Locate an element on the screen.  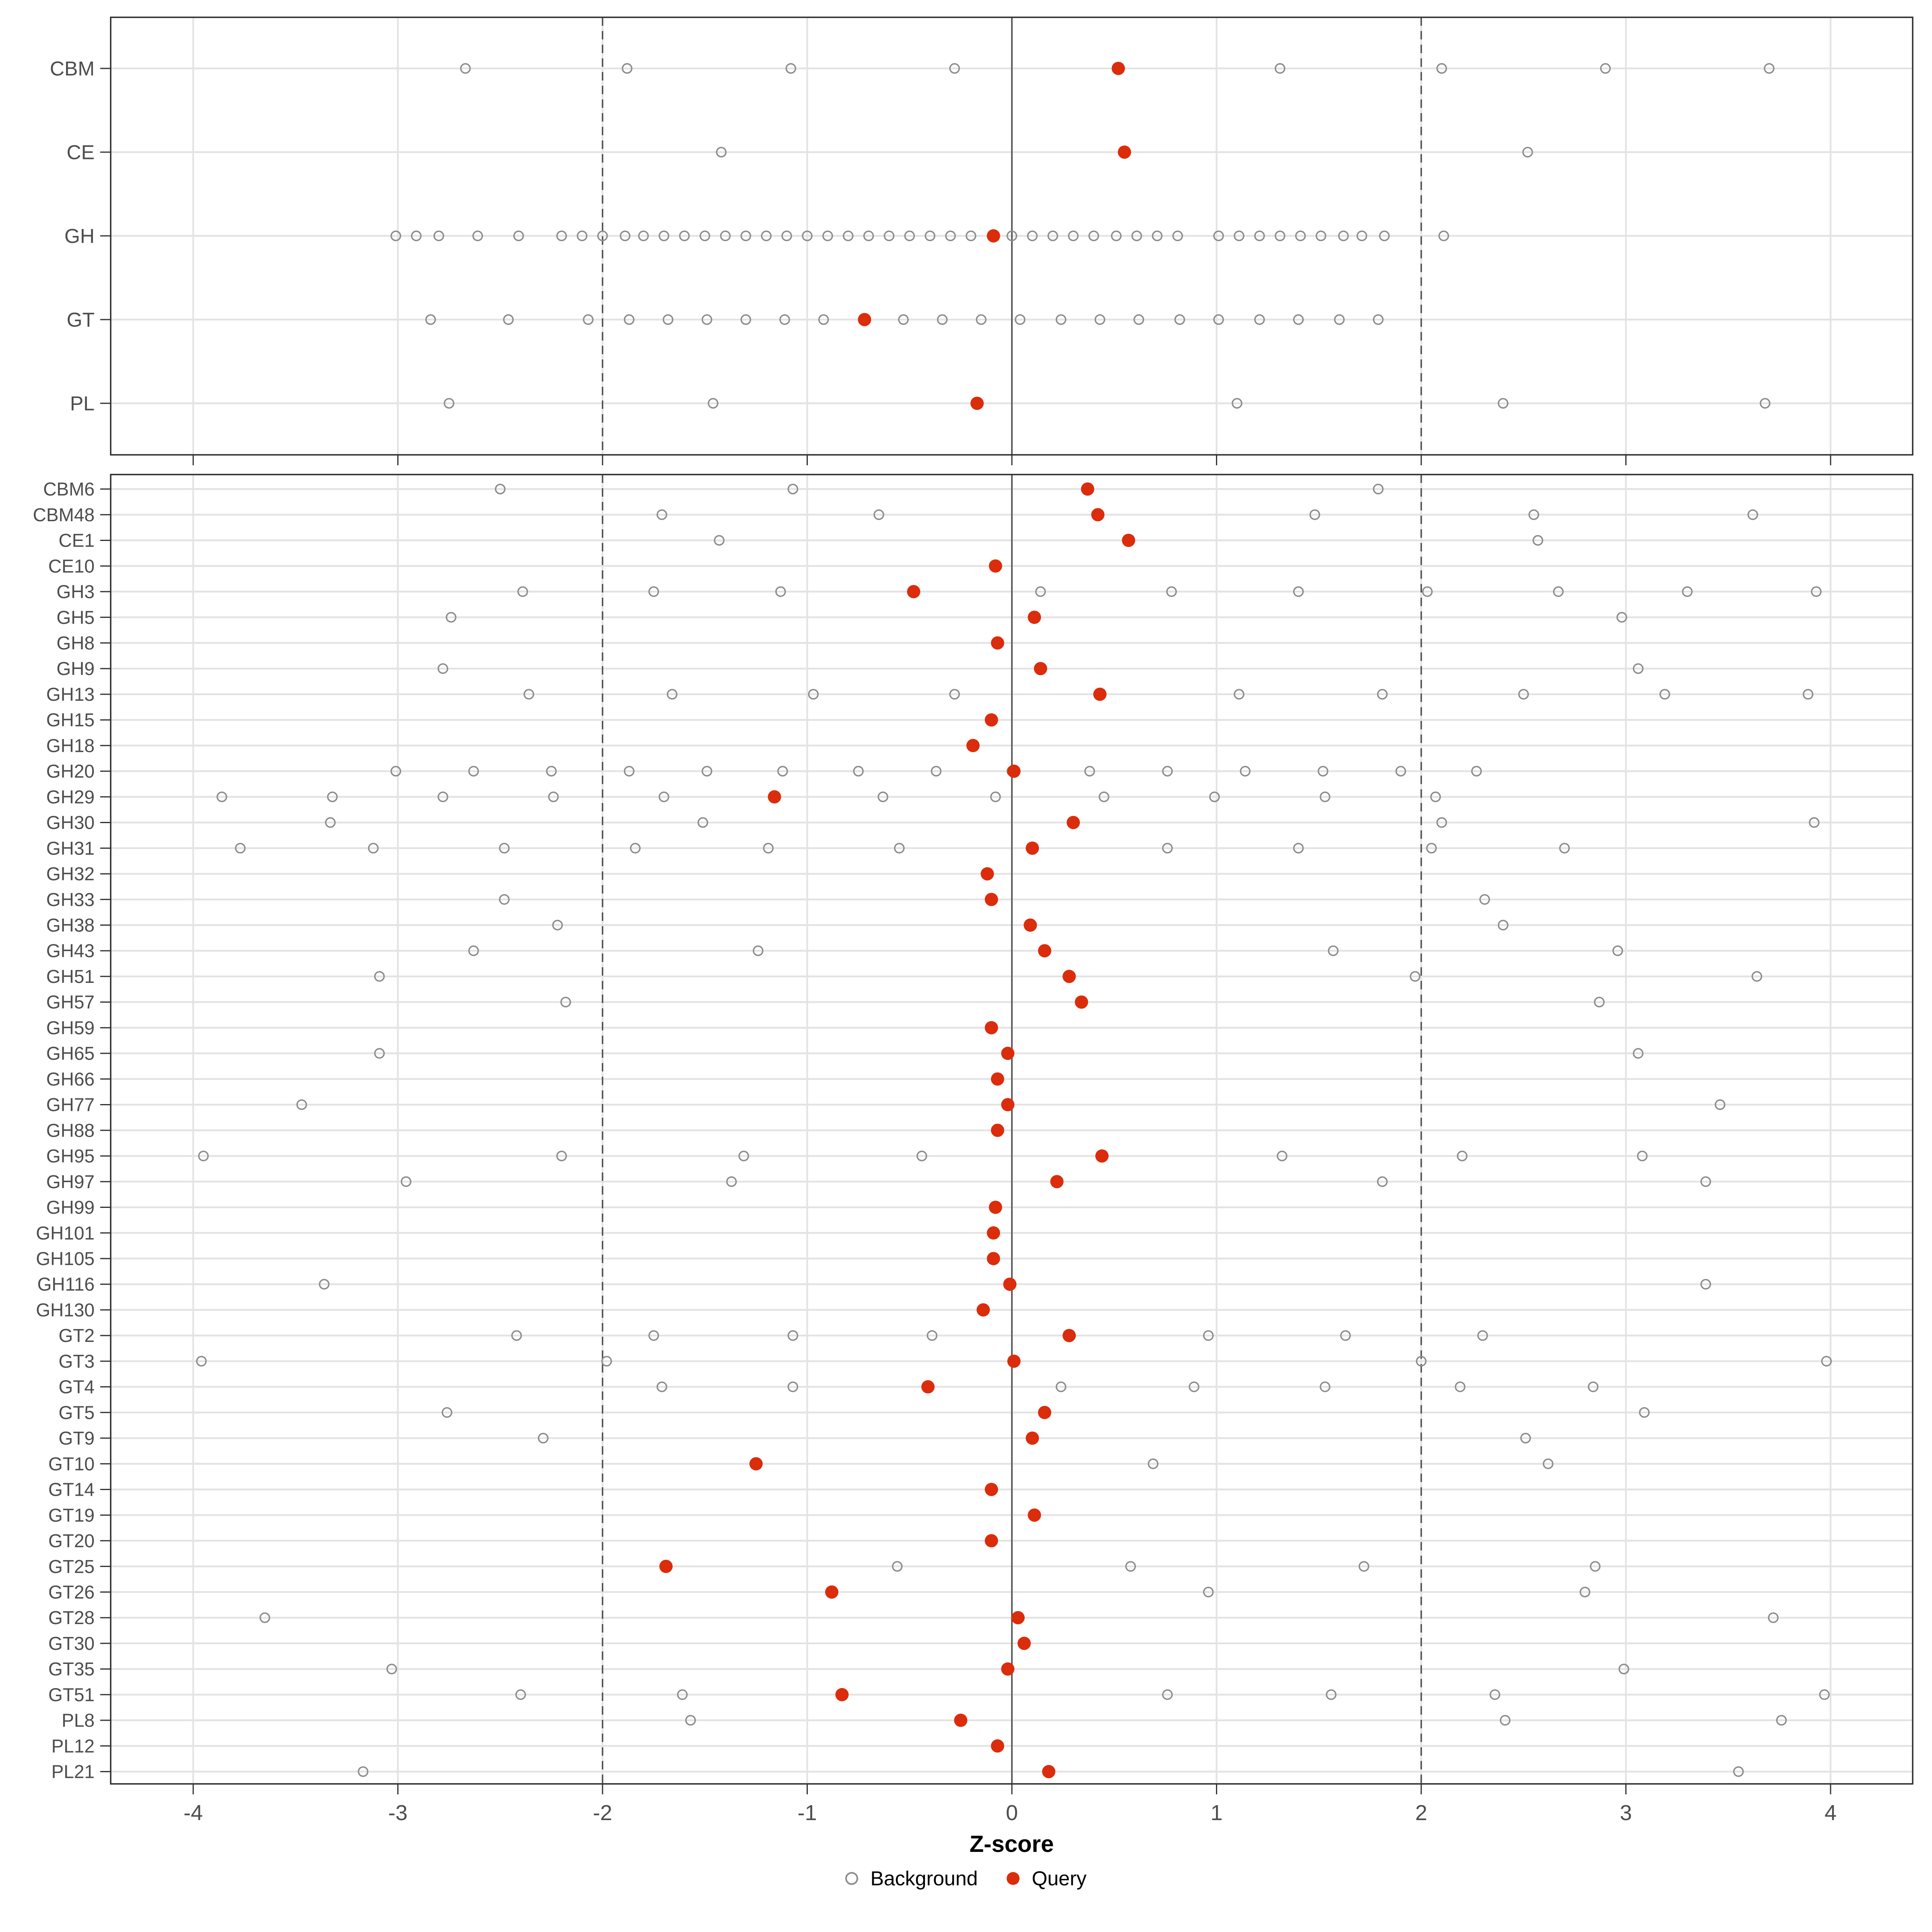
row-label: GH20 is located at coordinates (70, 771).